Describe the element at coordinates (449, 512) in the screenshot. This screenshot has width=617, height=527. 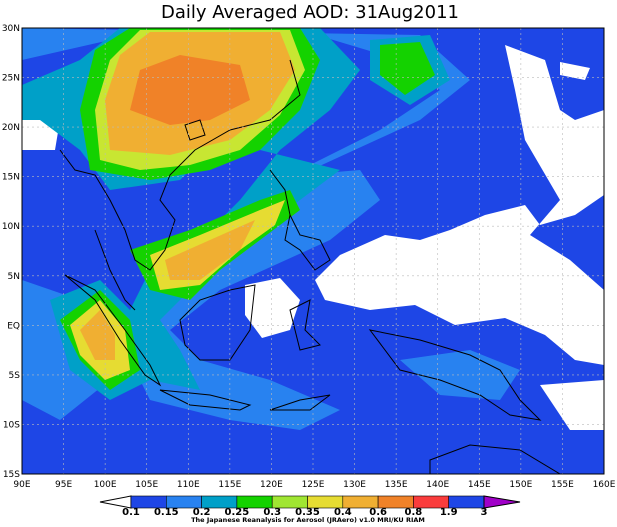
I see `colorbar-label: 1.9` at that location.